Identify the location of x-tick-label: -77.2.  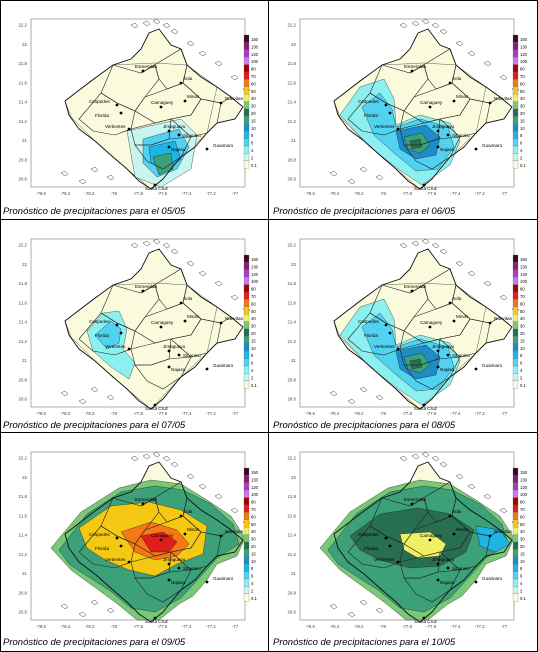
(480, 626).